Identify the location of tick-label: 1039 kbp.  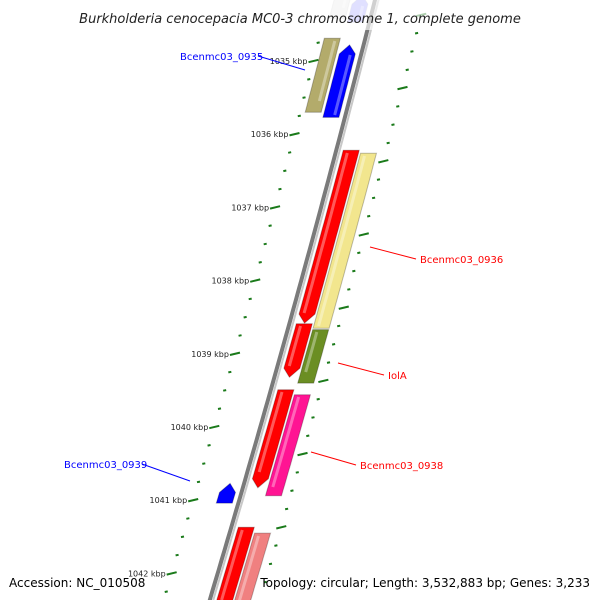
(210, 354).